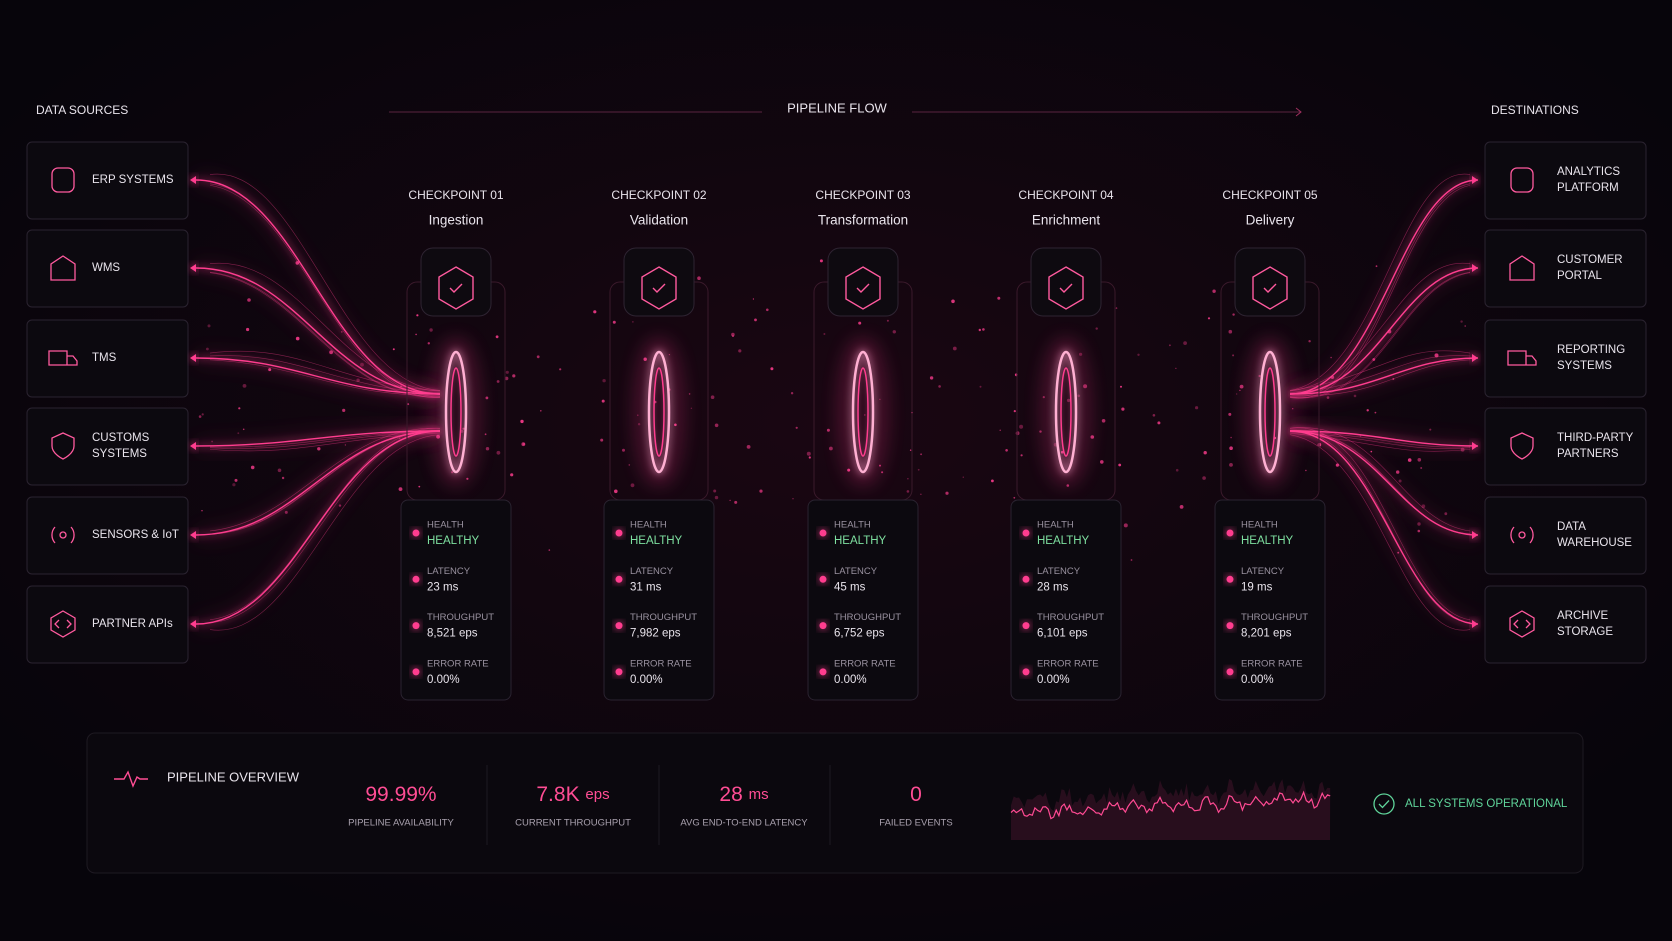  What do you see at coordinates (443, 587) in the screenshot?
I see `metric-value: 23 ms` at bounding box center [443, 587].